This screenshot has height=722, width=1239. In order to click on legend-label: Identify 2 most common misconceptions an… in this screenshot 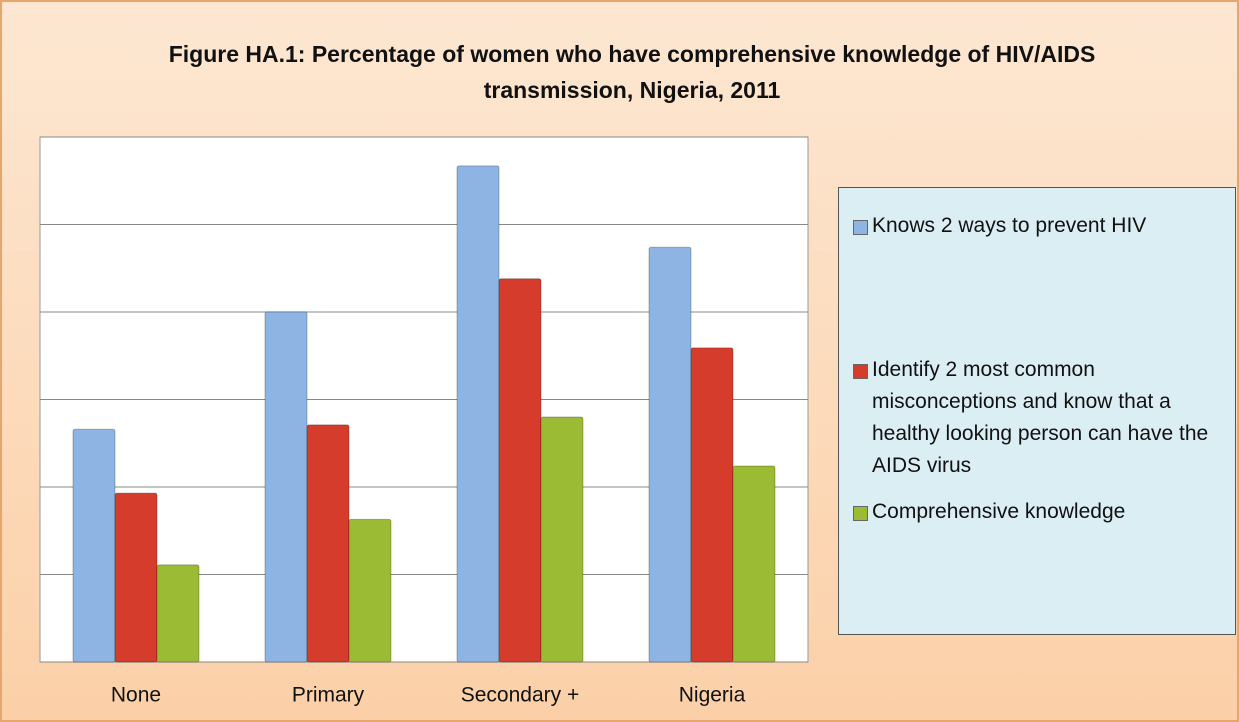, I will do `click(1040, 417)`.